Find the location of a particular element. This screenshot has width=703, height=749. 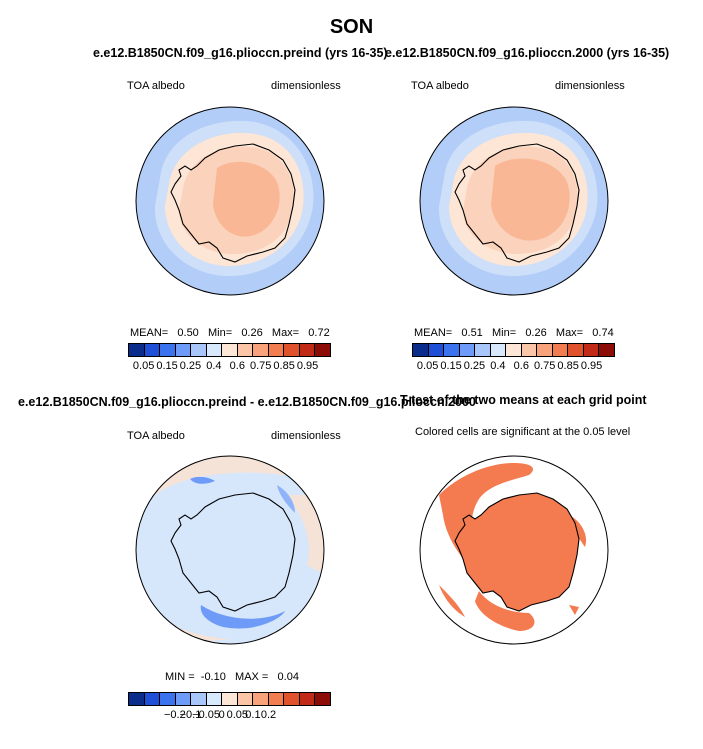

panel3-min-value: -0.10 is located at coordinates (213, 677).